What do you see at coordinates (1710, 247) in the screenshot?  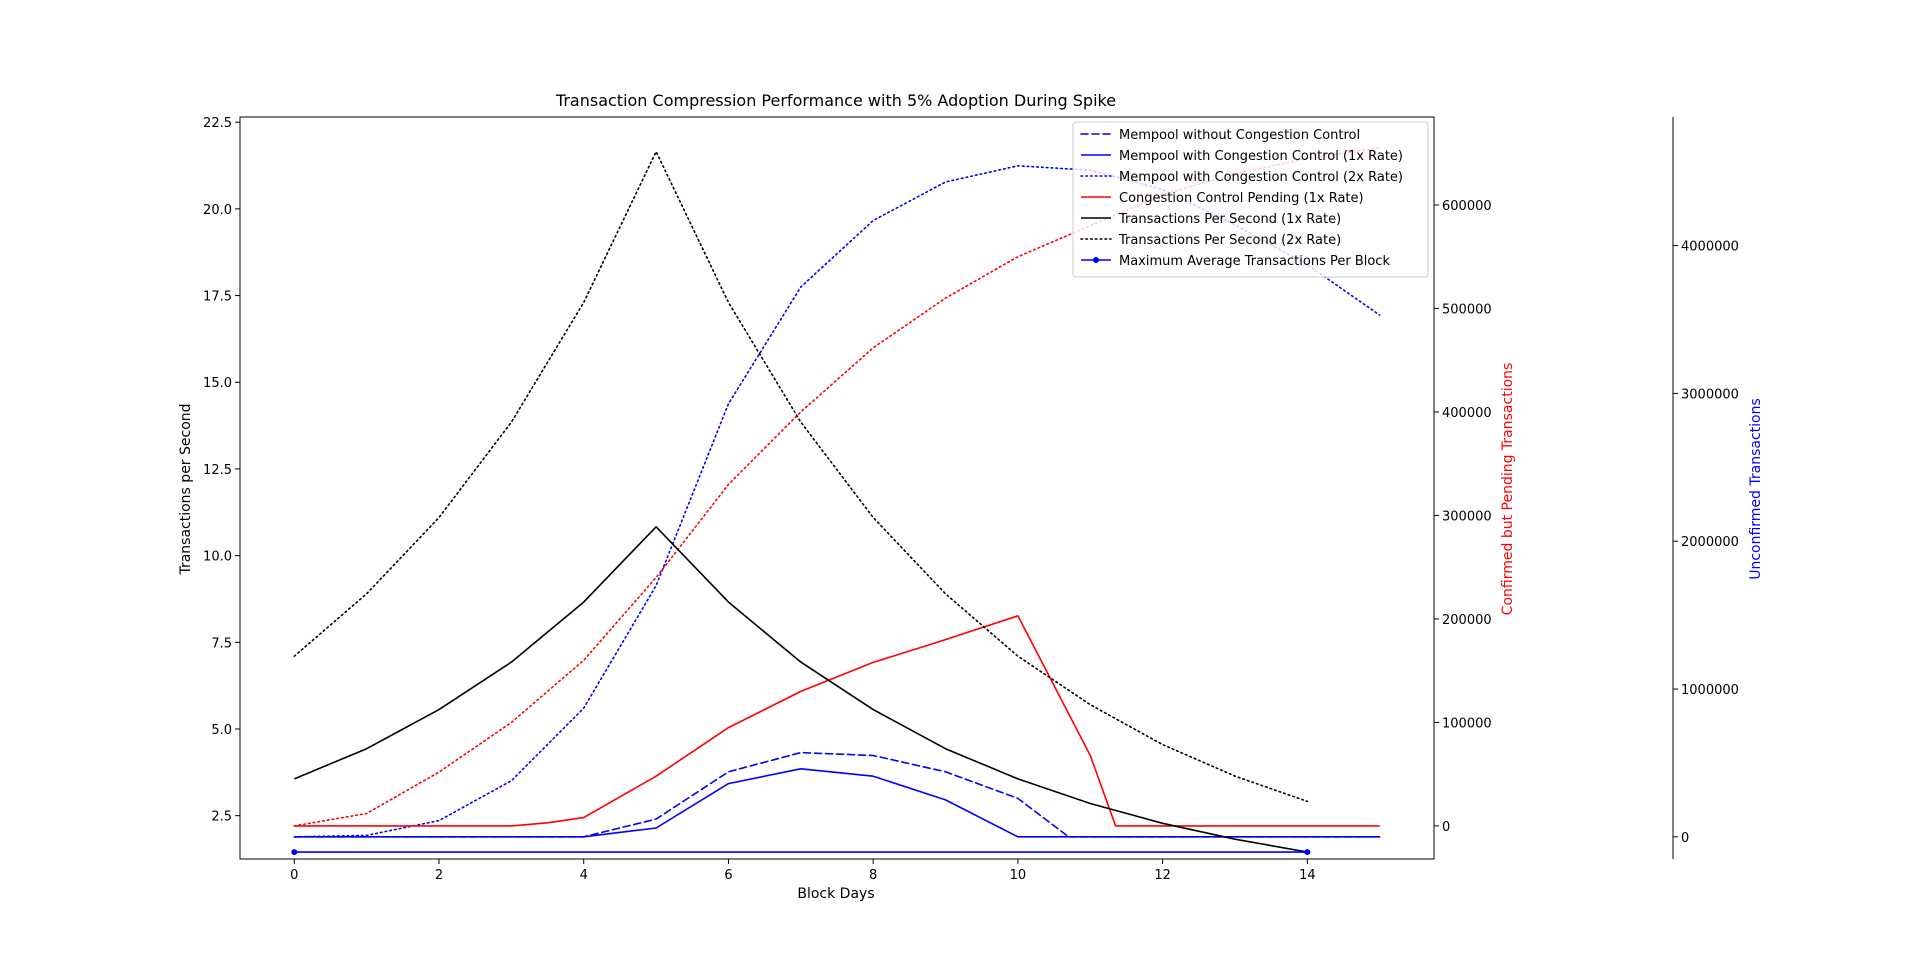 I see `y-blue-tick-label: 4000000` at bounding box center [1710, 247].